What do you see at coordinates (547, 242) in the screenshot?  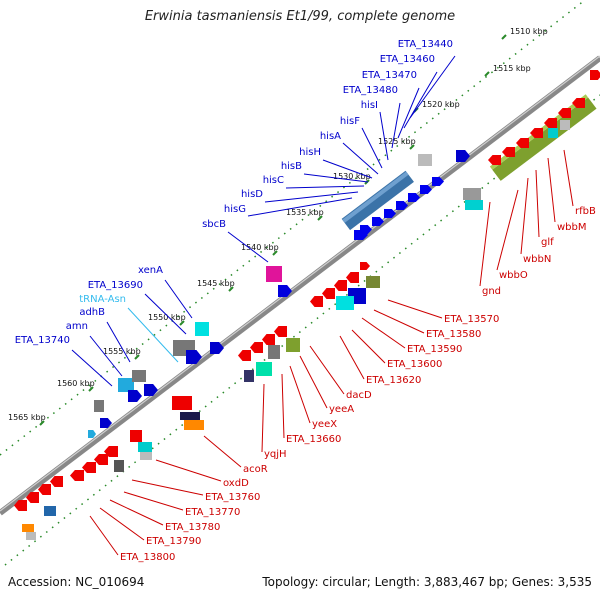 I see `gene-label-reverse: glf` at bounding box center [547, 242].